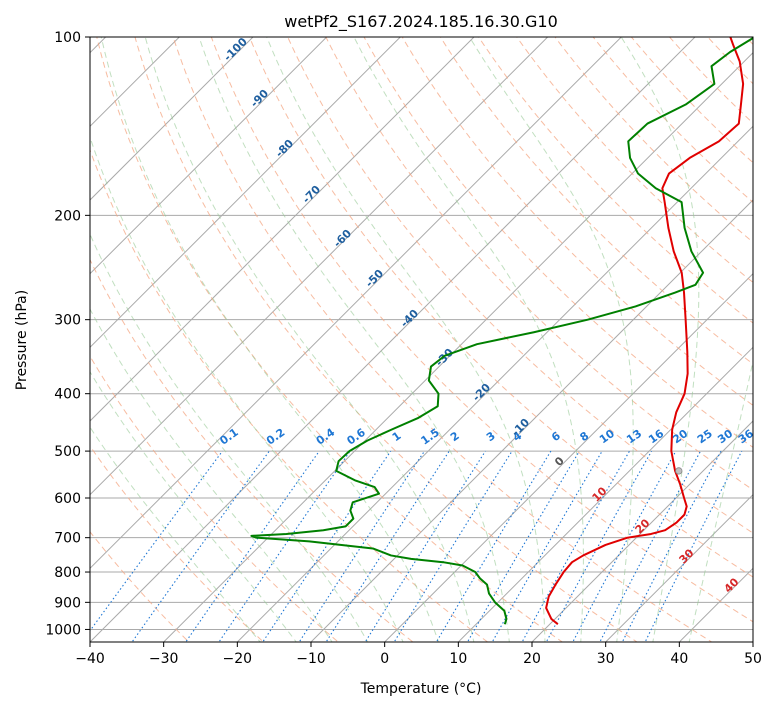 The height and width of the screenshot is (708, 775). I want to click on x-tick-label: 20, so click(532, 659).